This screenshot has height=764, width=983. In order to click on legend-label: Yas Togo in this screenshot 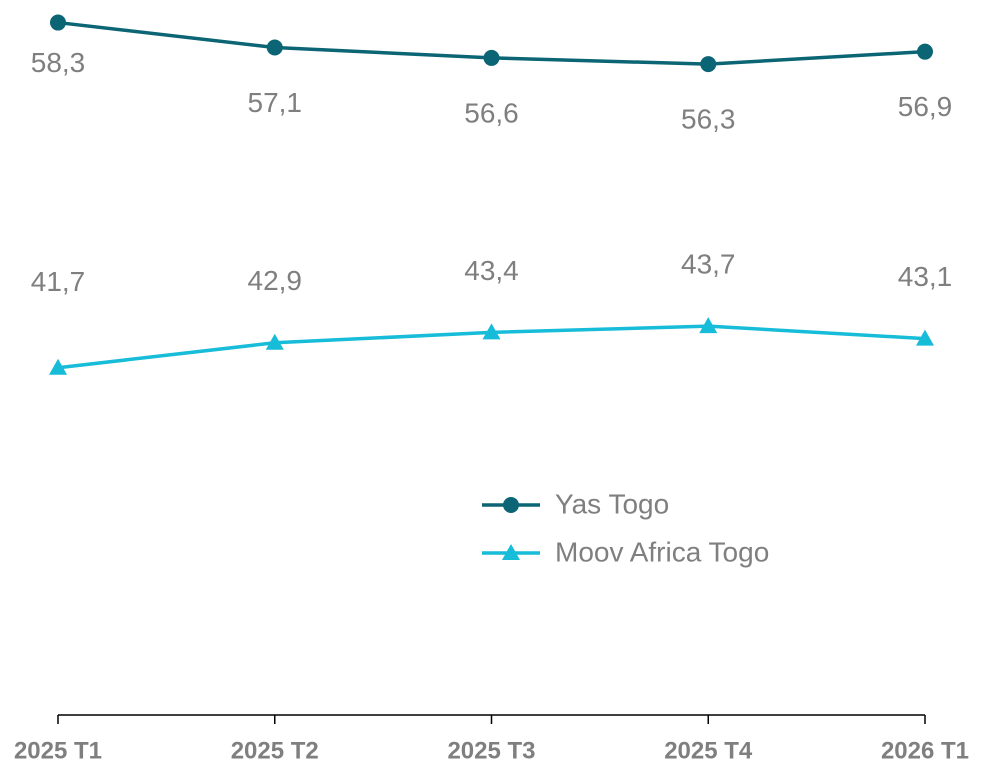, I will do `click(612, 503)`.